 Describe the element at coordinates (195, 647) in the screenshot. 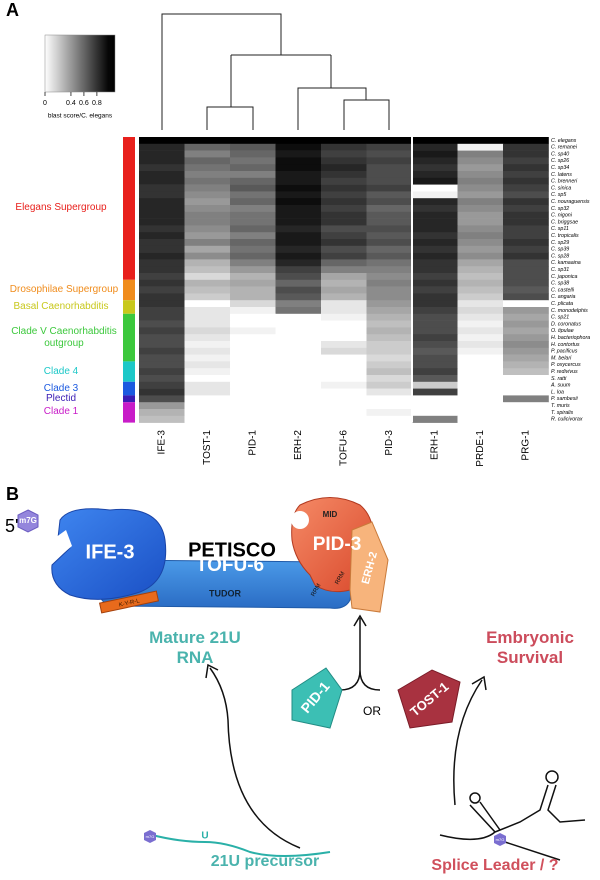

I see `mature-label: Mature 21U RNA` at that location.